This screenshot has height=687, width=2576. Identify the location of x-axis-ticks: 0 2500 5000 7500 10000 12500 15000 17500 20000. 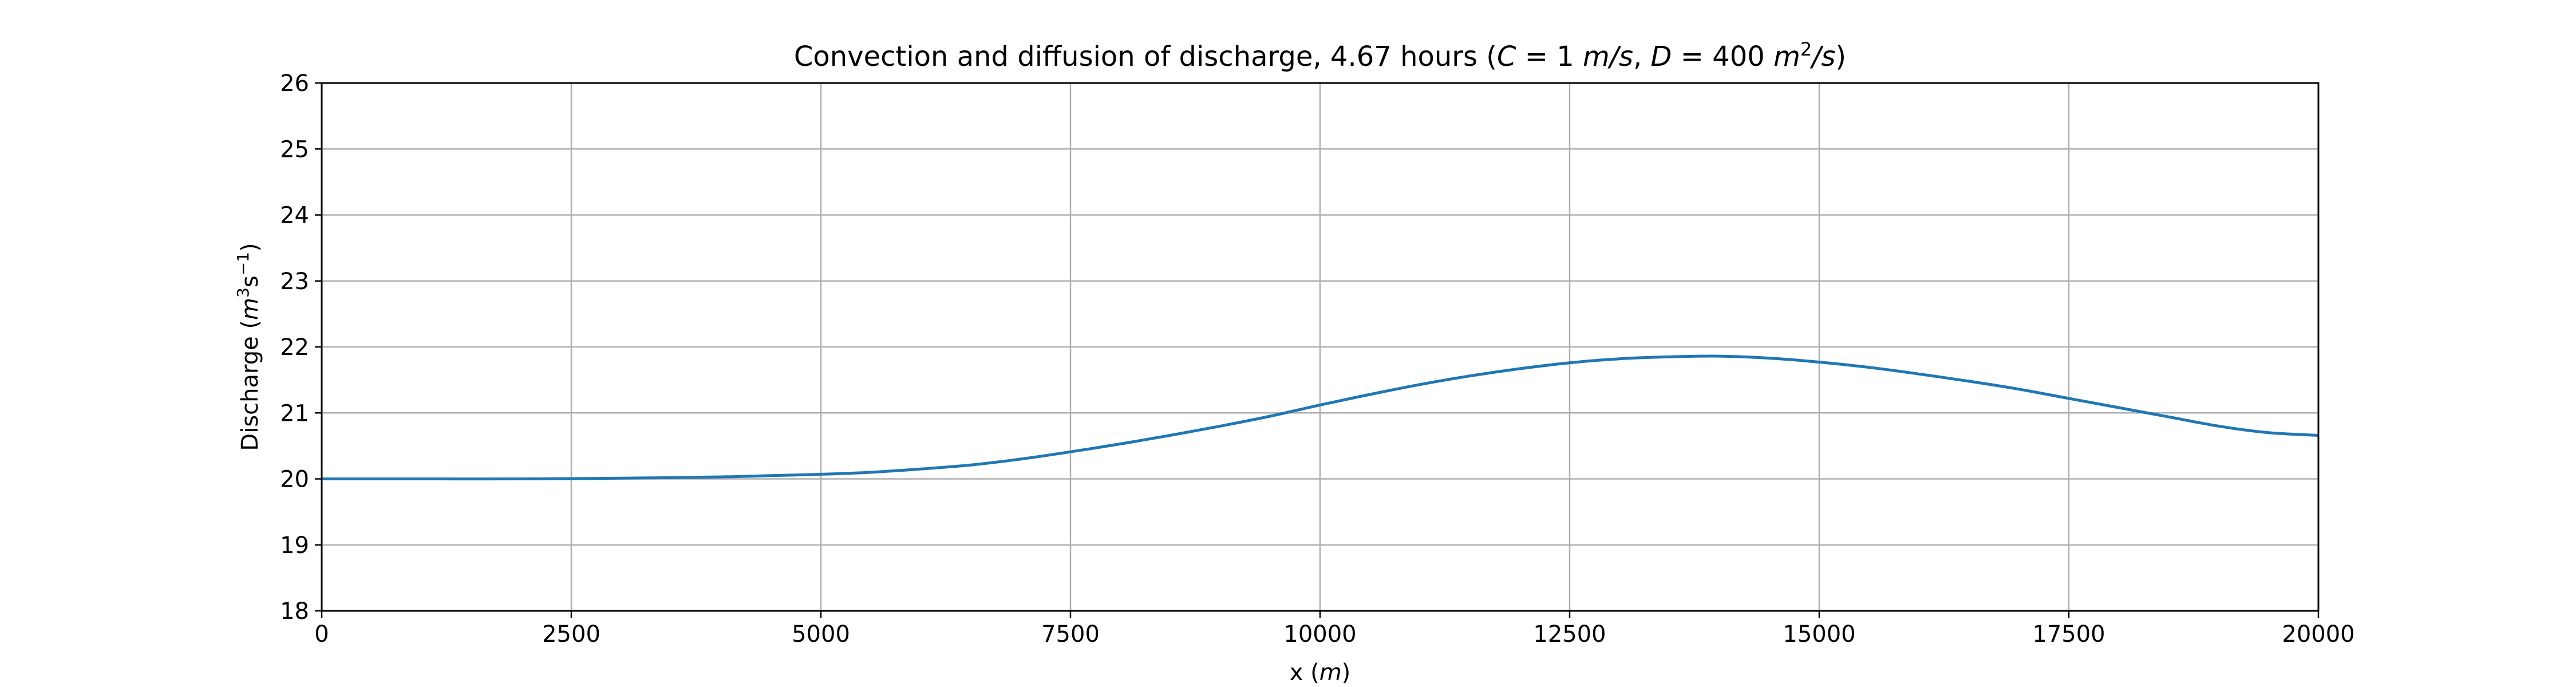
(1334, 629).